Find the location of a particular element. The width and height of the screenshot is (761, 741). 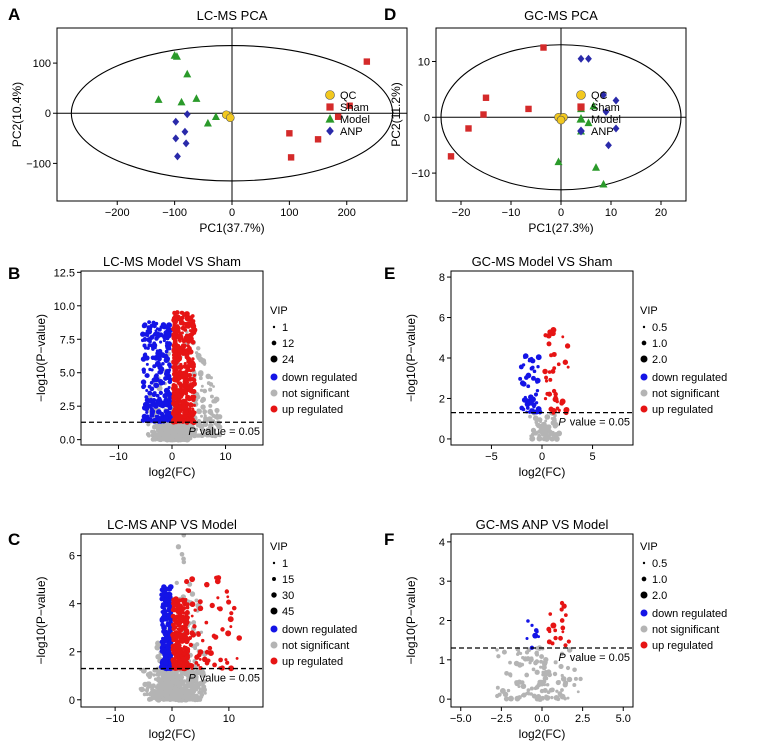

legend-label: up regulated is located at coordinates (682, 646).